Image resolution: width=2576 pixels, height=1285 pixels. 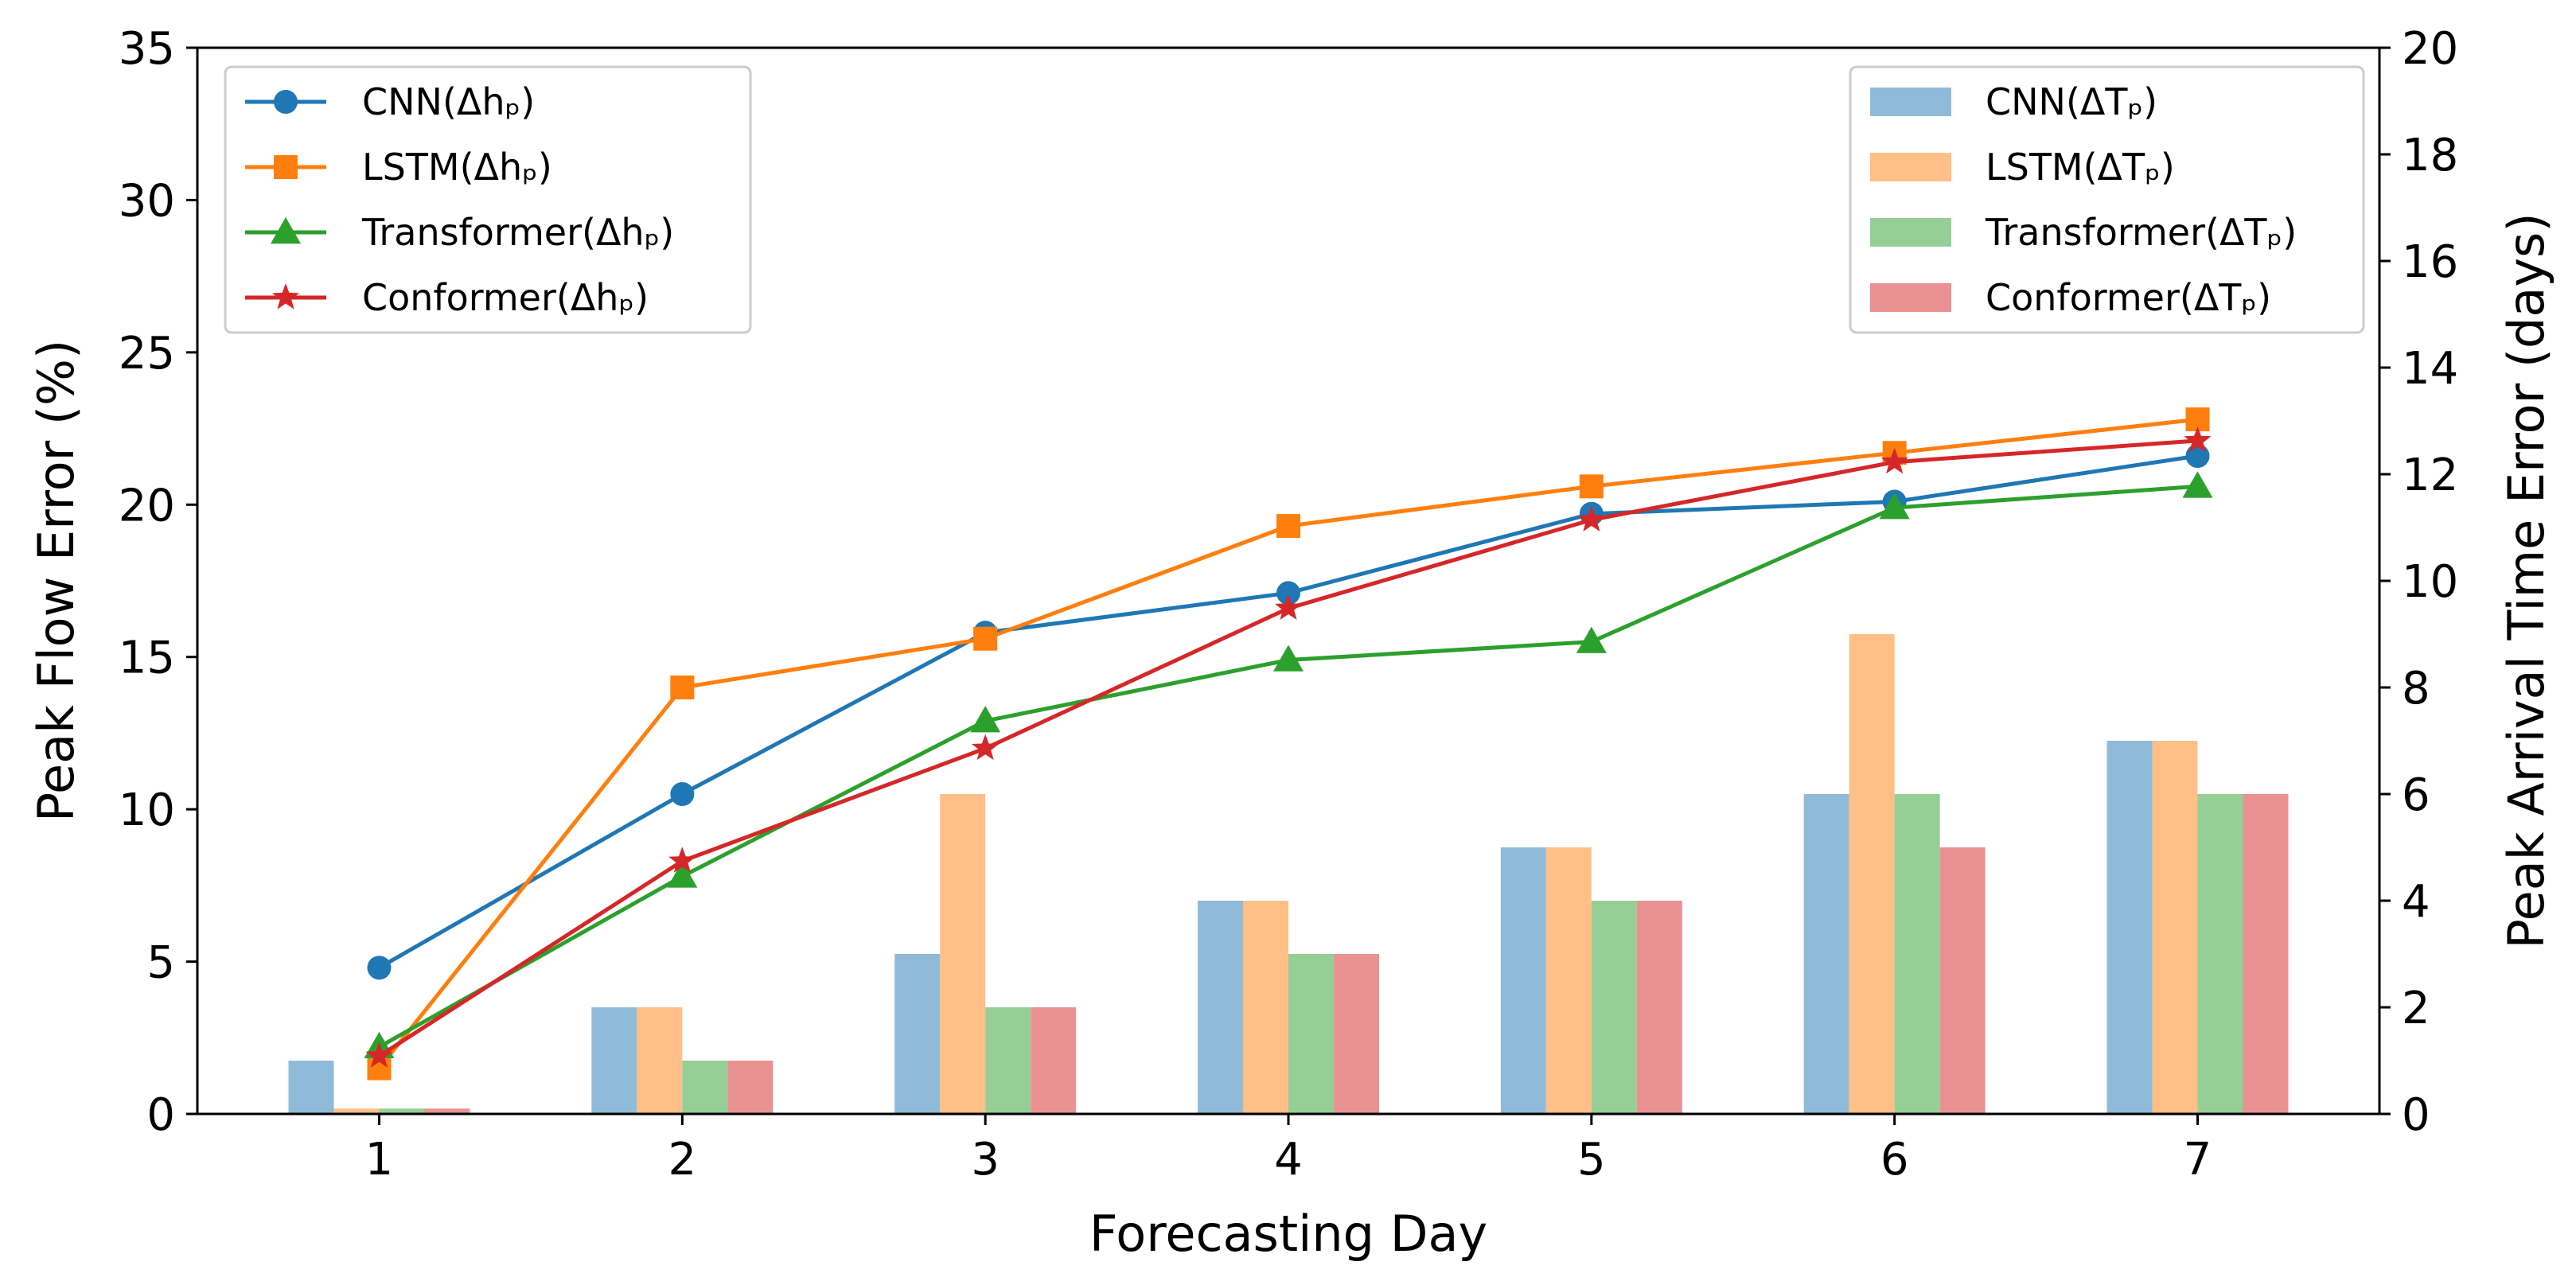 What do you see at coordinates (1288, 1234) in the screenshot?
I see `x-axis-title: Forecasting Day` at bounding box center [1288, 1234].